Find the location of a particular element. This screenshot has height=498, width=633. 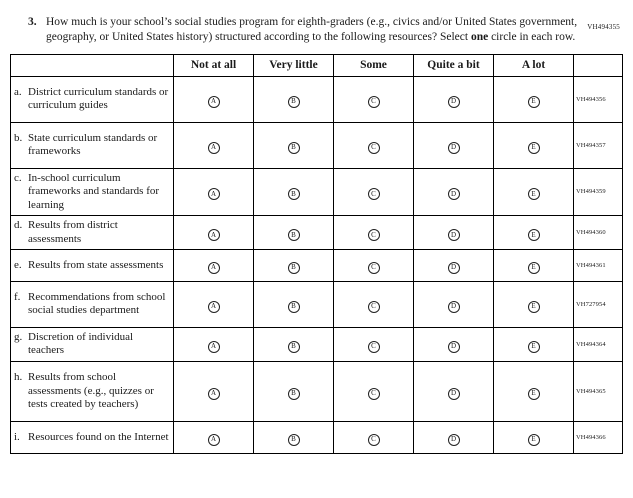

row-accession-code: VH494357 is located at coordinates (598, 145).